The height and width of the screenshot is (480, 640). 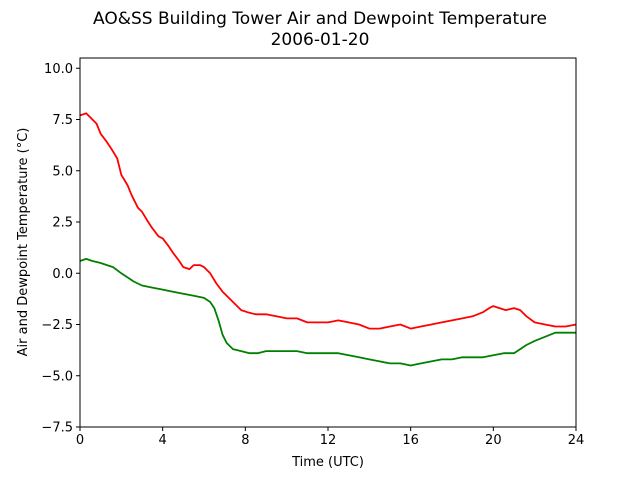 What do you see at coordinates (57, 428) in the screenshot?
I see `y-tick-label: −7.5` at bounding box center [57, 428].